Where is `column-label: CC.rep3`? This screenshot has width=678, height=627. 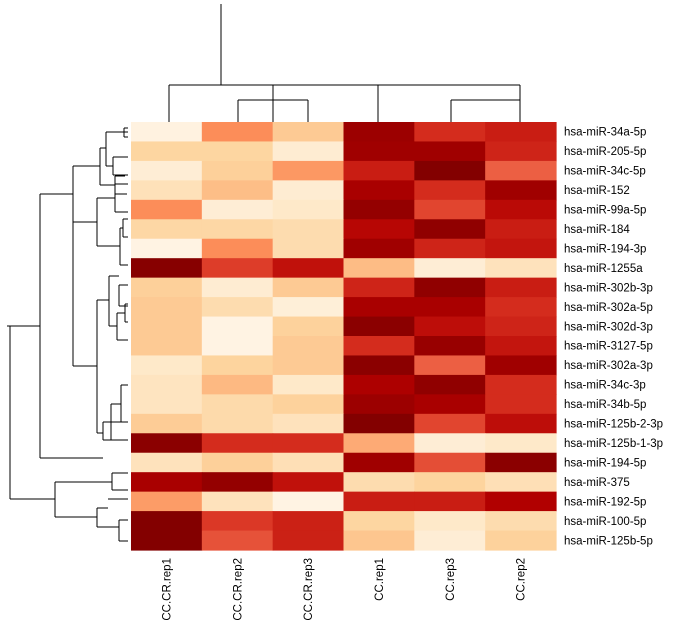
column-label: CC.rep3 is located at coordinates (451, 579).